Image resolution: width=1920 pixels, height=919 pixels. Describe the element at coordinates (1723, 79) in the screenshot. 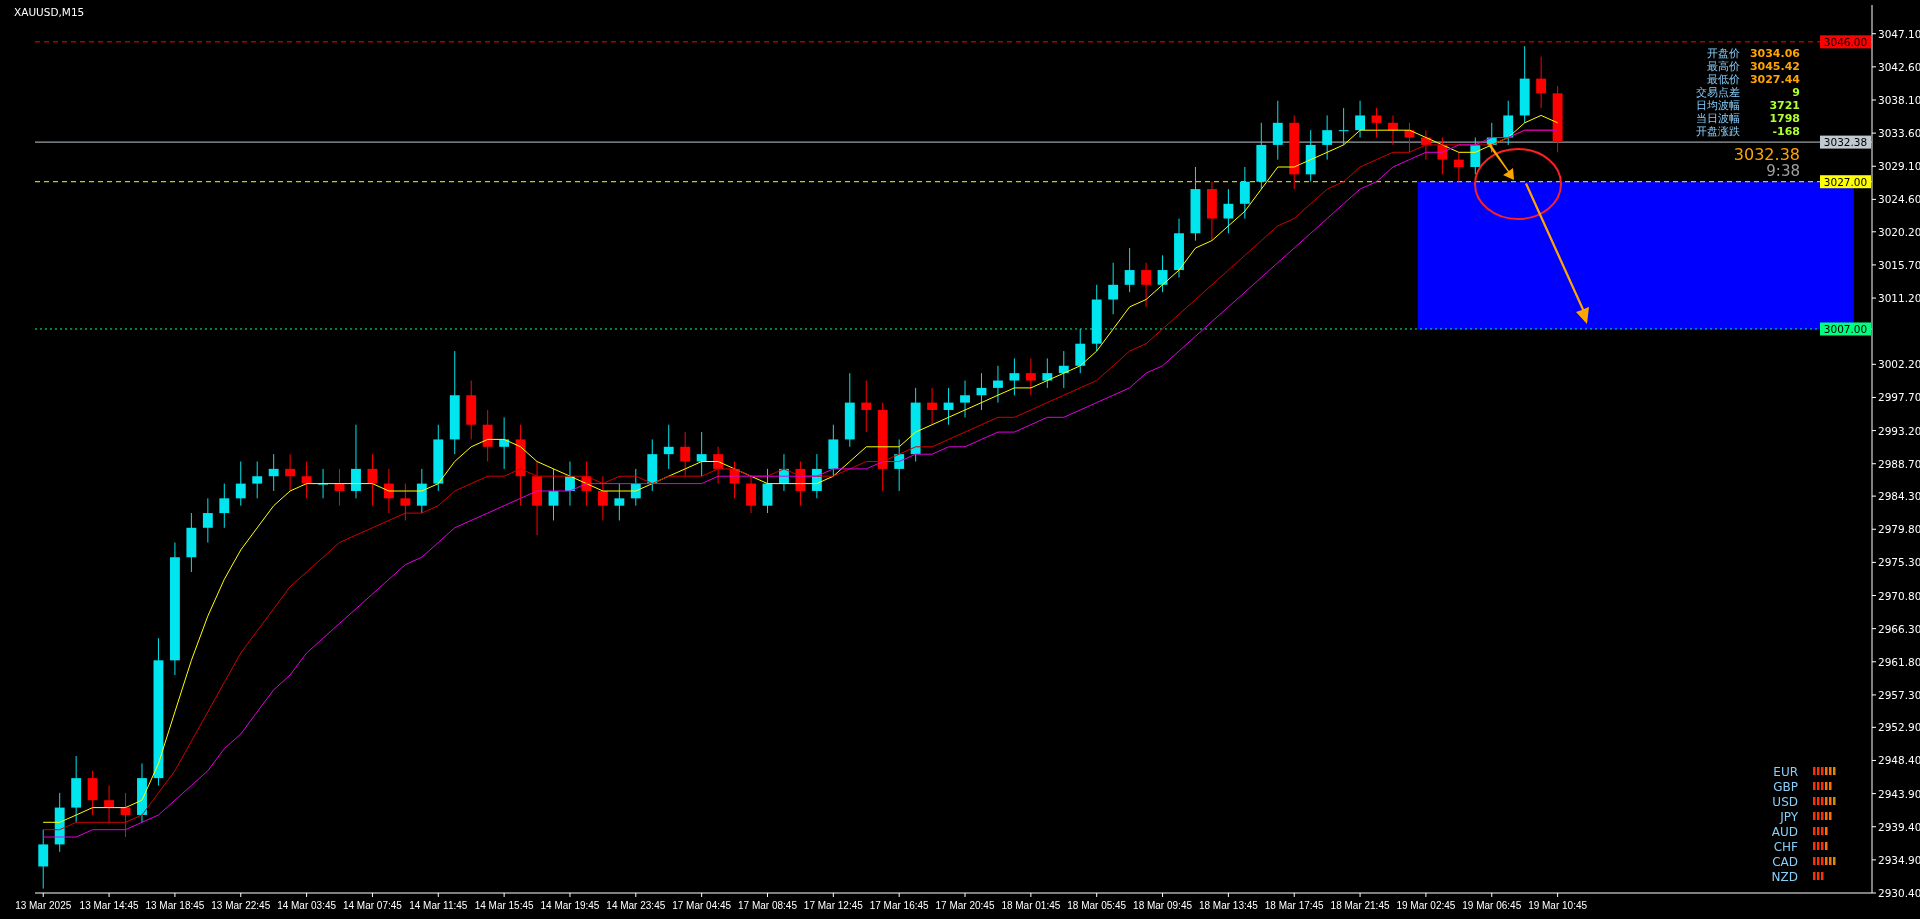

I see `text: 最低价` at that location.